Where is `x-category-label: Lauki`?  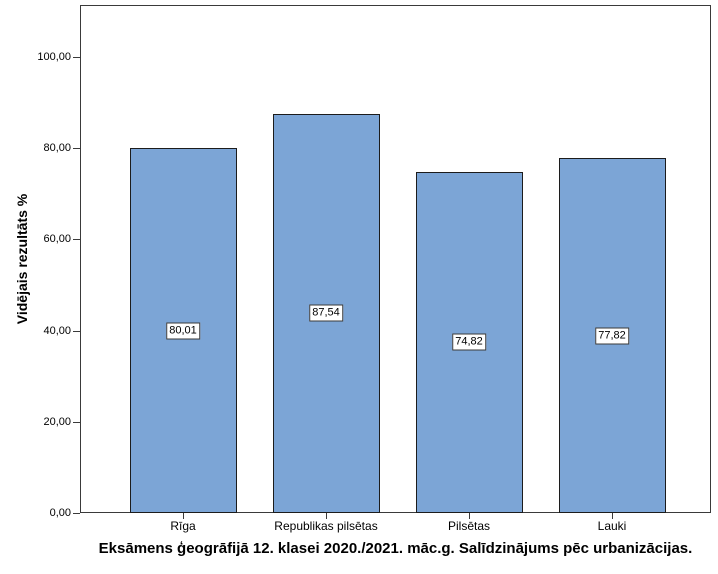
x-category-label: Lauki is located at coordinates (612, 526).